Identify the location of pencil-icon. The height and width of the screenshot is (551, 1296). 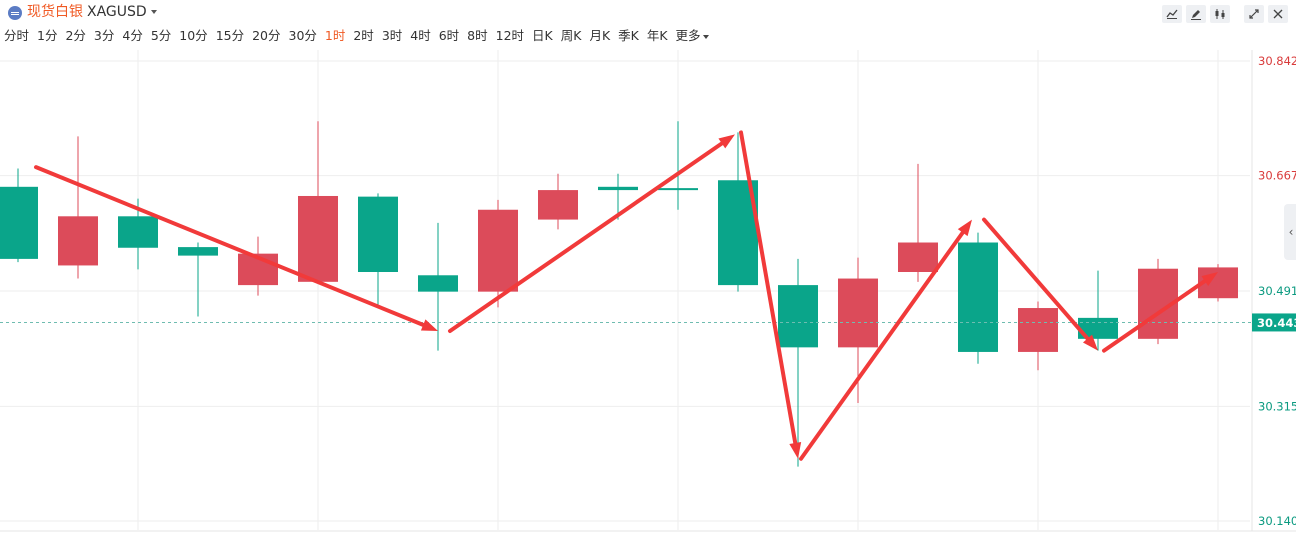
(1196, 14).